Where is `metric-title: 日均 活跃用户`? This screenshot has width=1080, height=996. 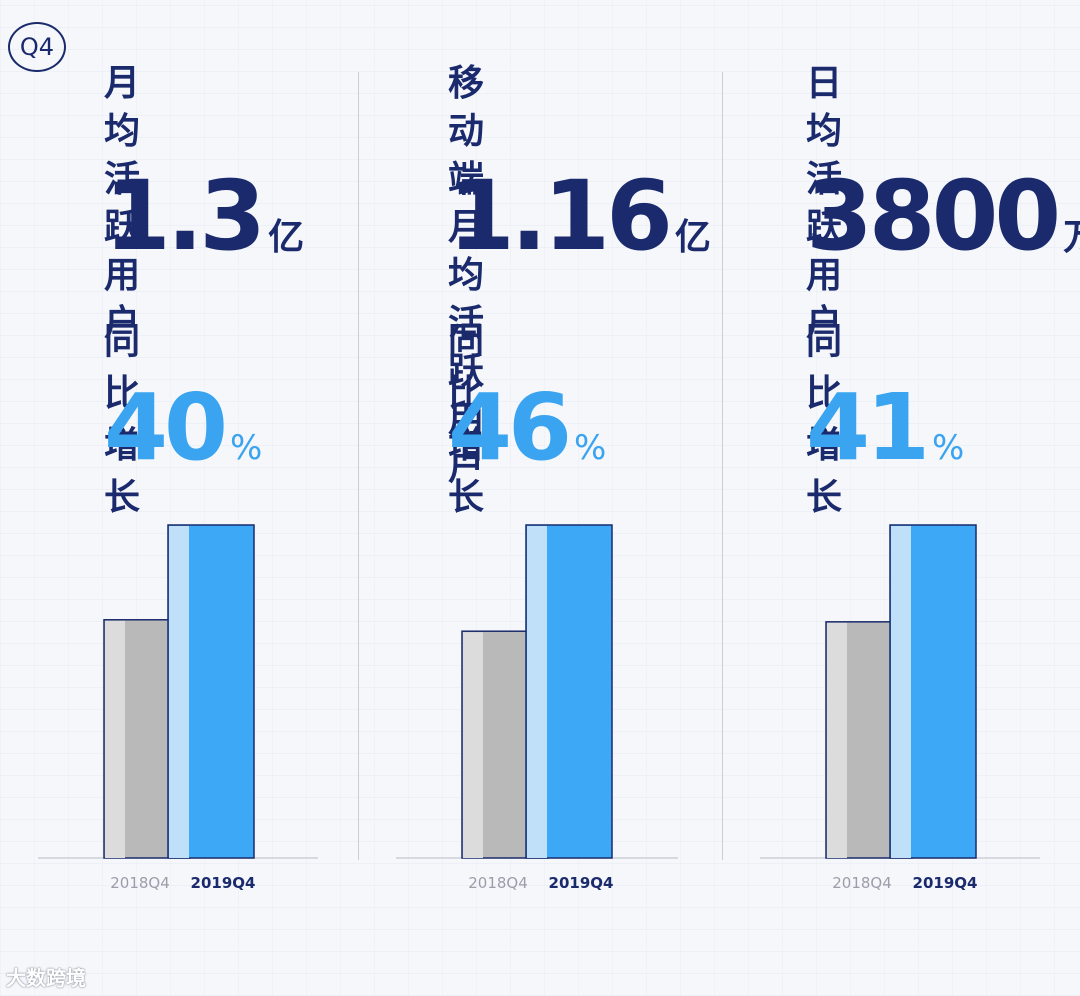 metric-title: 日均 活跃用户 is located at coordinates (825, 203).